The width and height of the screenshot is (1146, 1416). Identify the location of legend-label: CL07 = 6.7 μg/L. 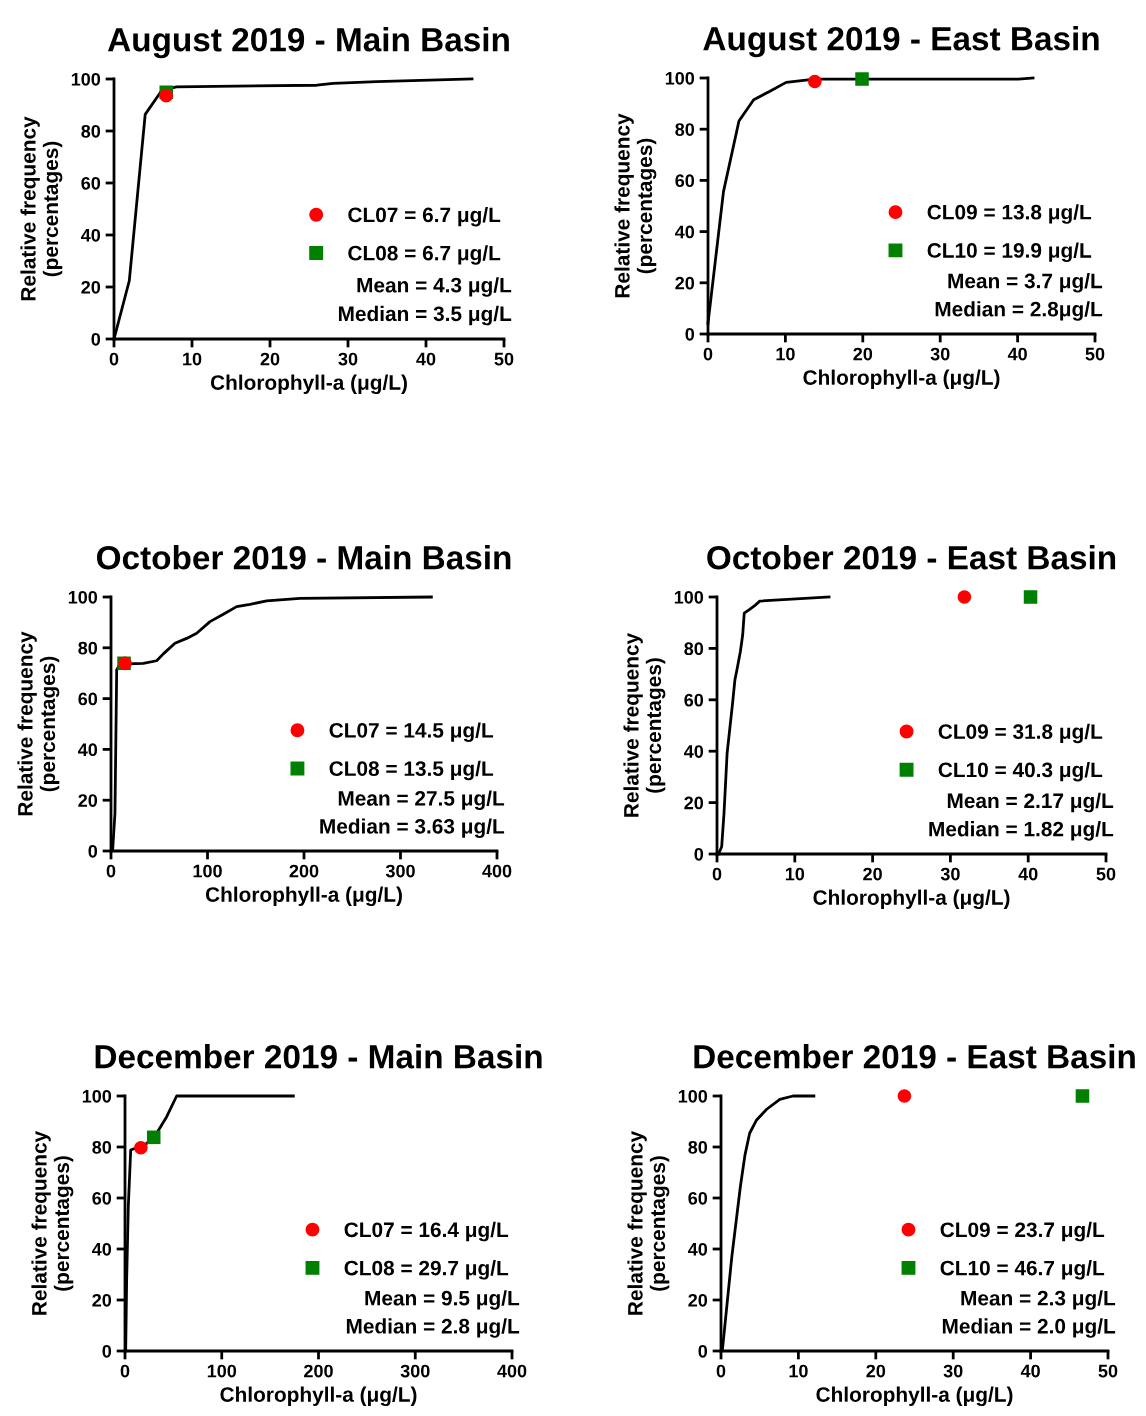
(424, 216).